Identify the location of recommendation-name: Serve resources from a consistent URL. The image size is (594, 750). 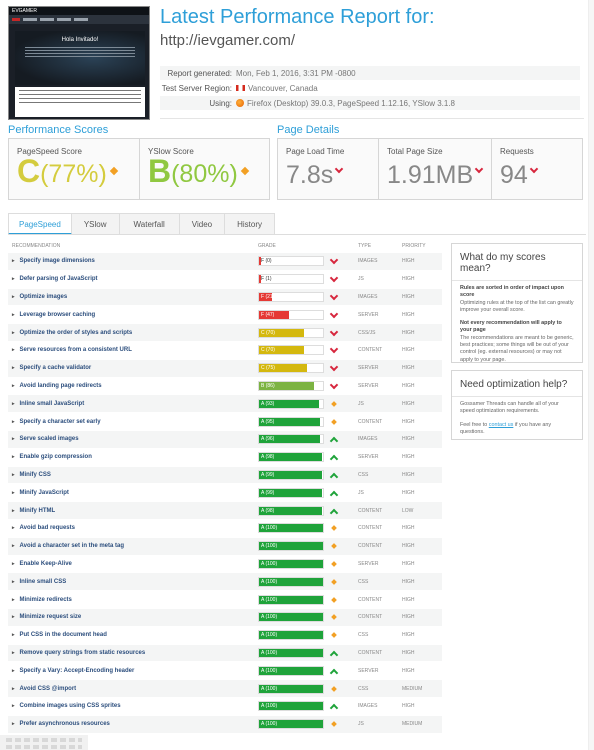
(72, 350).